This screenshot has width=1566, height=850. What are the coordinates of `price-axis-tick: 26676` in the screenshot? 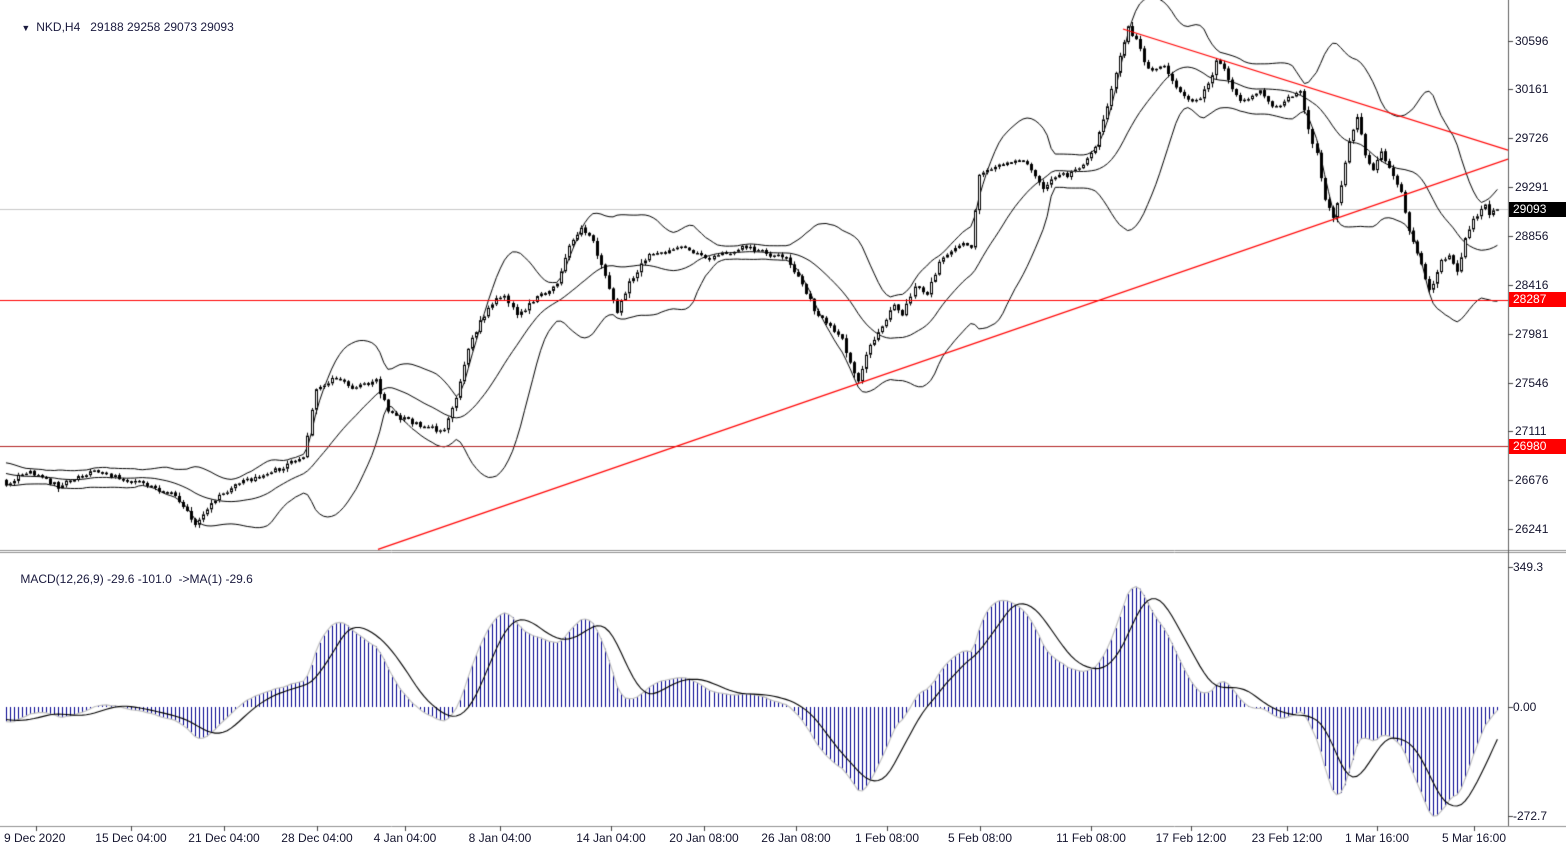 It's located at (1532, 480).